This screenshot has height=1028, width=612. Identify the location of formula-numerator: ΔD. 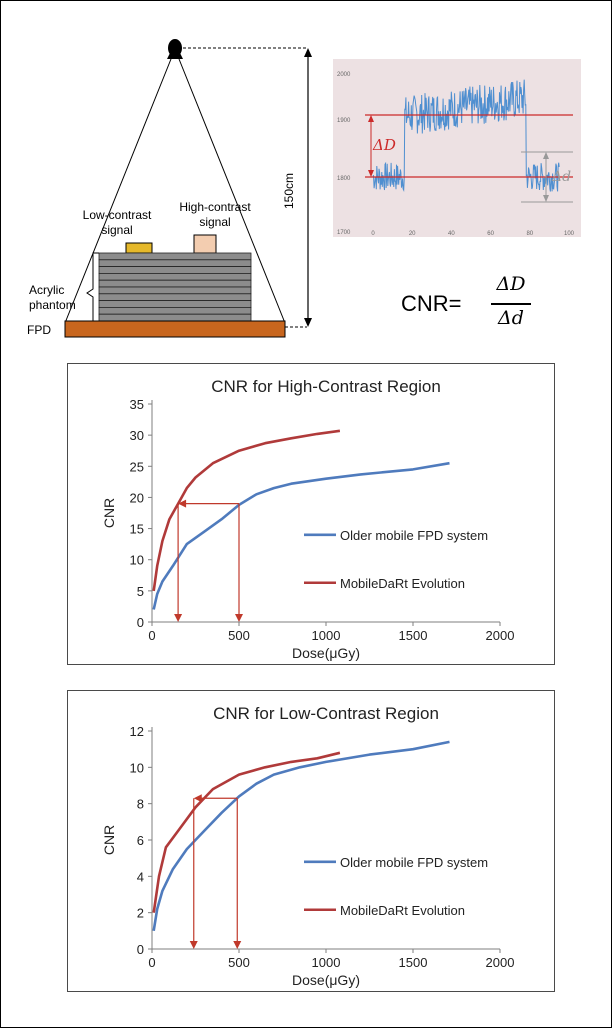
(511, 284).